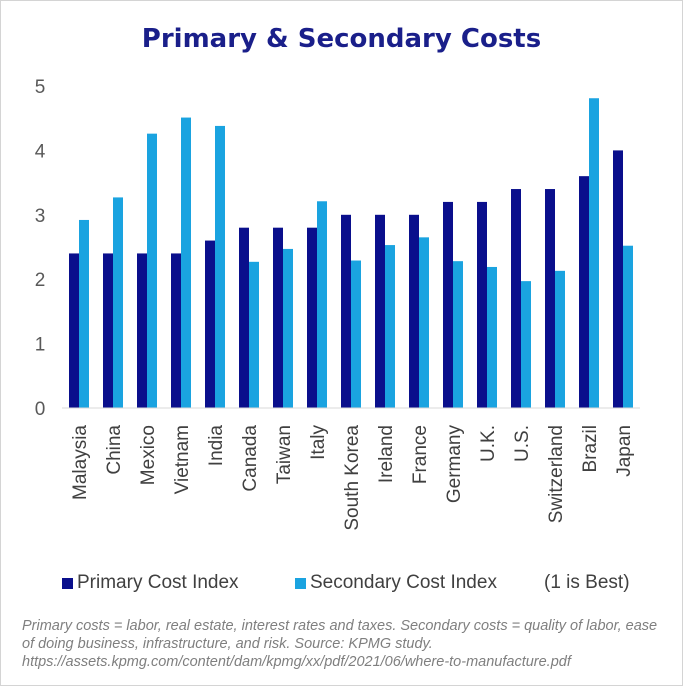 This screenshot has height=686, width=683. Describe the element at coordinates (318, 442) in the screenshot. I see `x-category-label: Italy` at that location.